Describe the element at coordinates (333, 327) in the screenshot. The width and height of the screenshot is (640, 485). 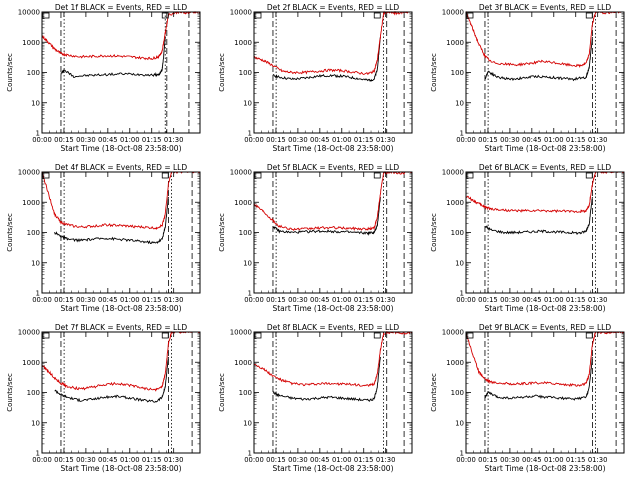
I see `panel-title: Det 8f BLACK = Events, RED = LLD` at that location.